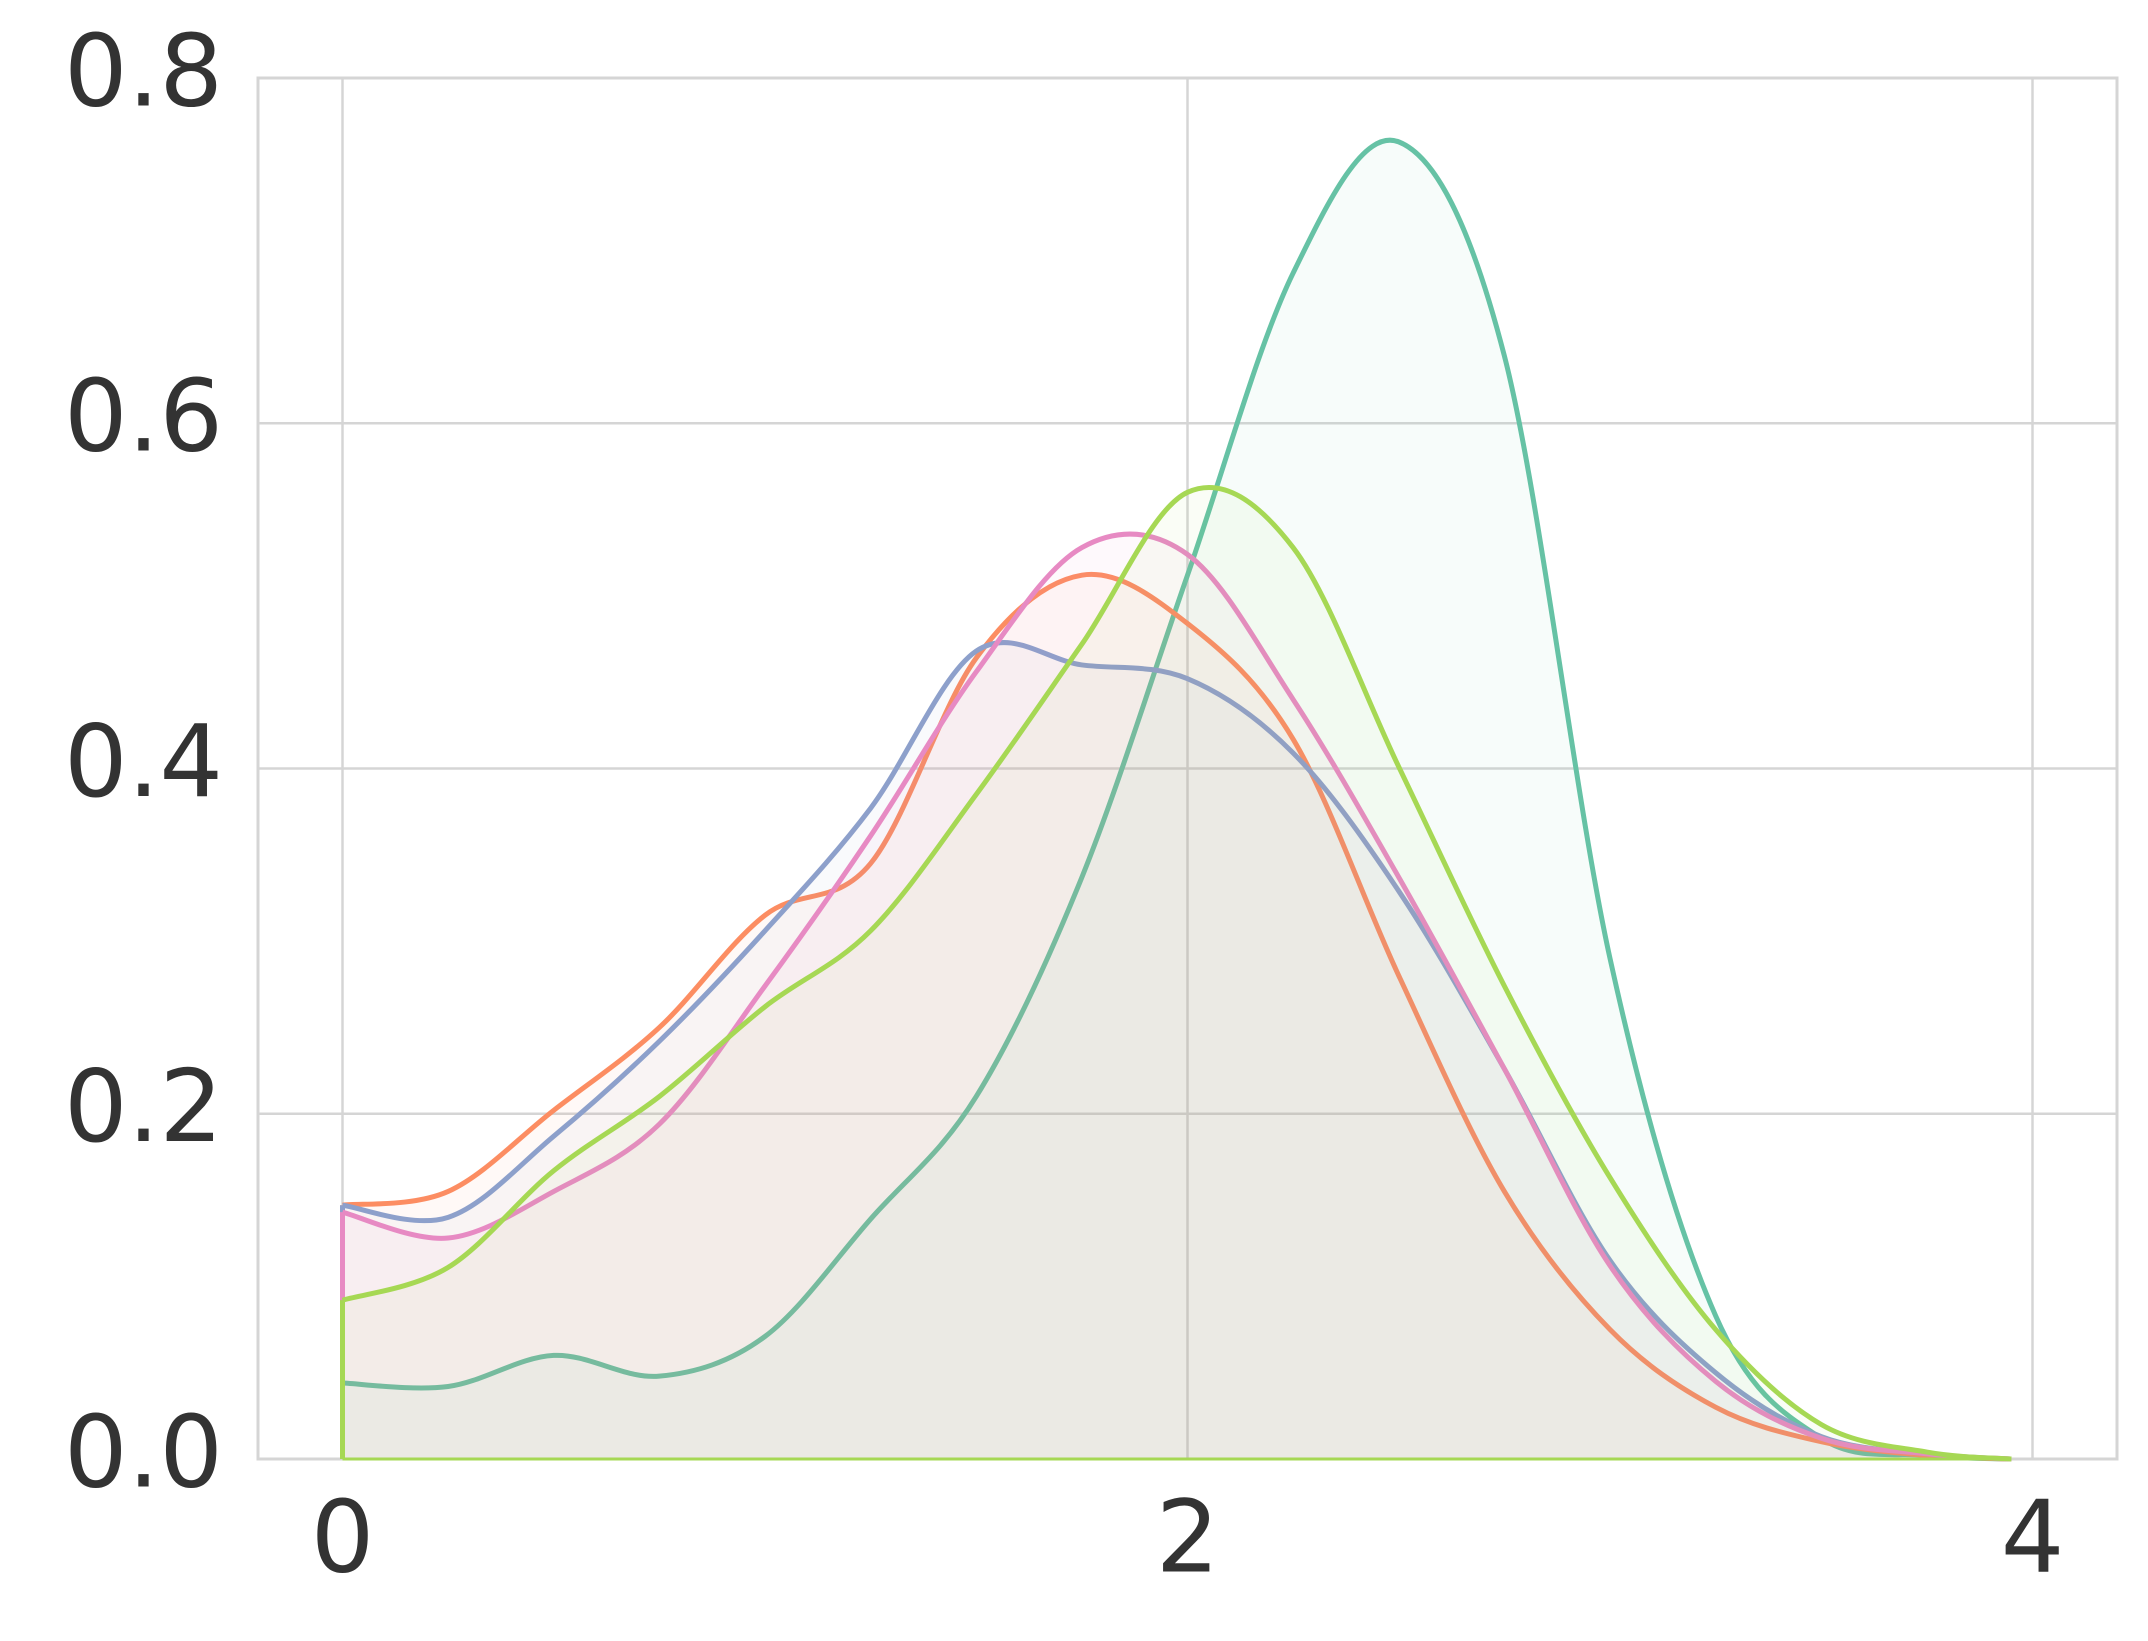  What do you see at coordinates (2033, 1536) in the screenshot?
I see `x-tick-label: 4` at bounding box center [2033, 1536].